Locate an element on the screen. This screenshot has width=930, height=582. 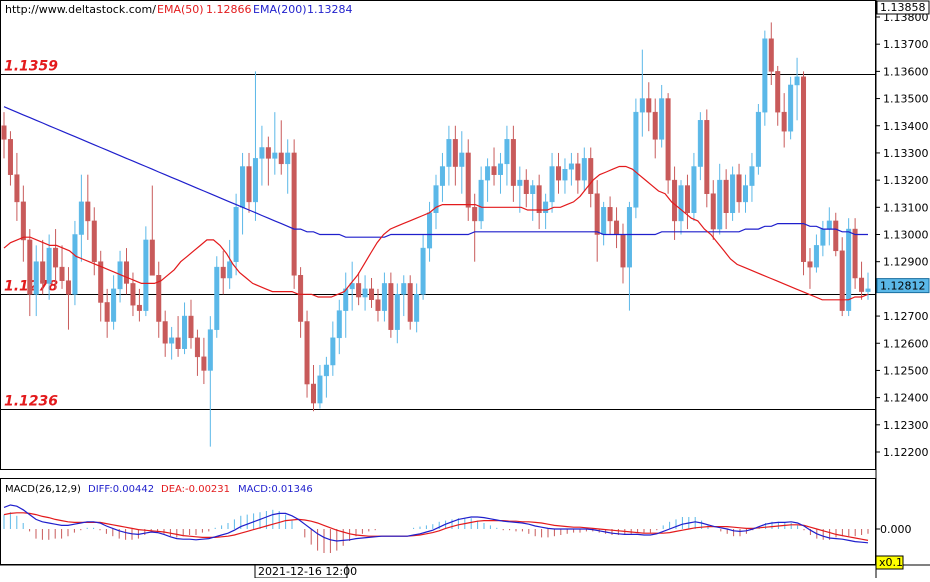
timestamp: 2021-12-16 12:00 is located at coordinates (307, 571).